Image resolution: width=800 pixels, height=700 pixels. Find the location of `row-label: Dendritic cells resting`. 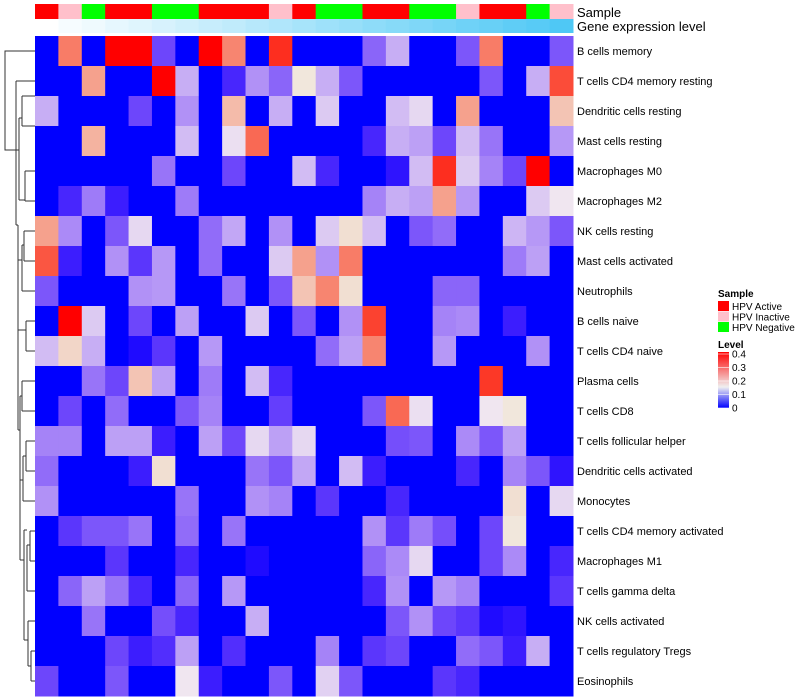

row-label: Dendritic cells resting is located at coordinates (629, 112).